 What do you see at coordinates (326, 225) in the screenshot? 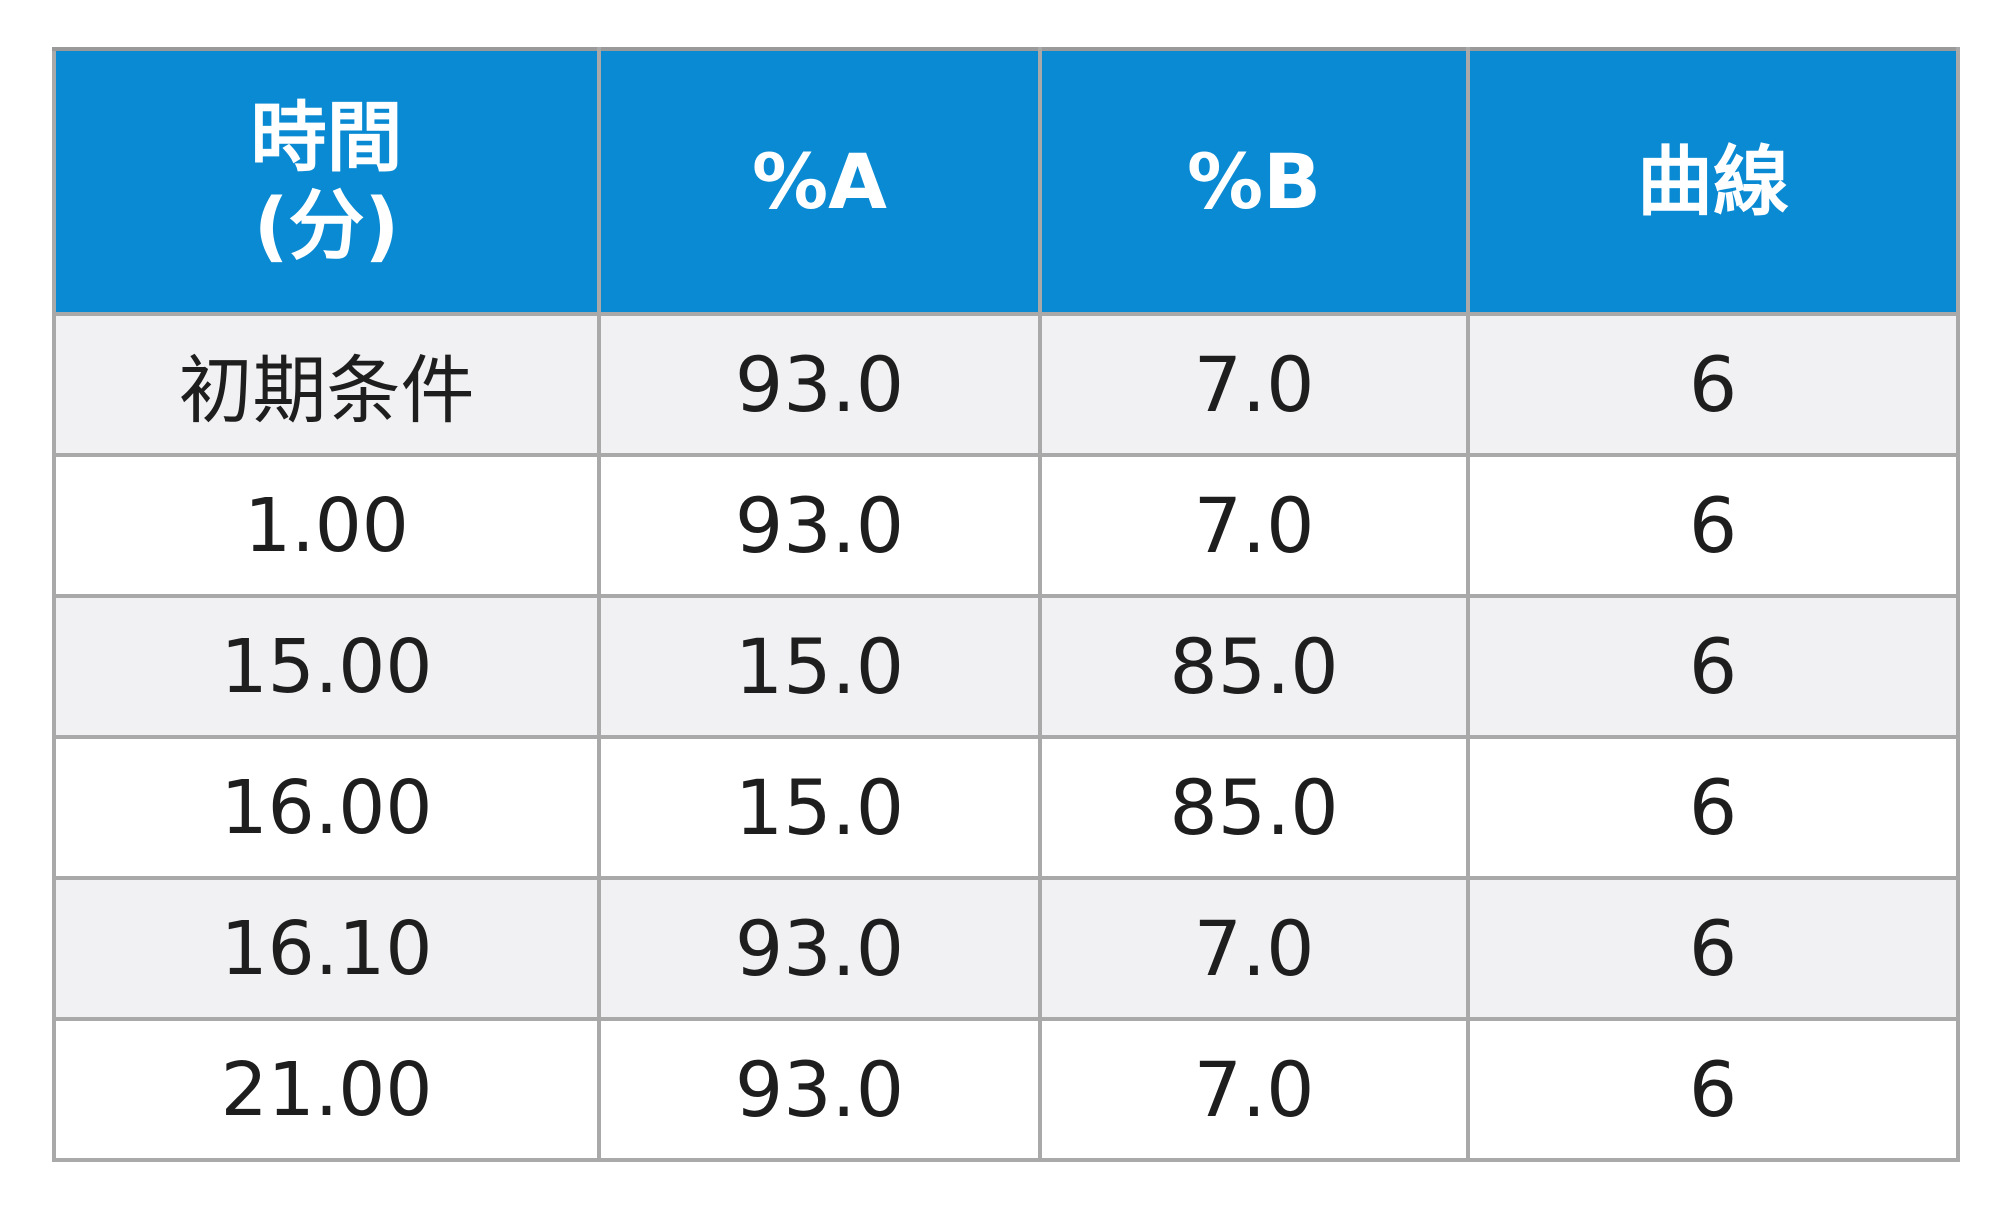
I see `header-time-unit: (分)` at bounding box center [326, 225].